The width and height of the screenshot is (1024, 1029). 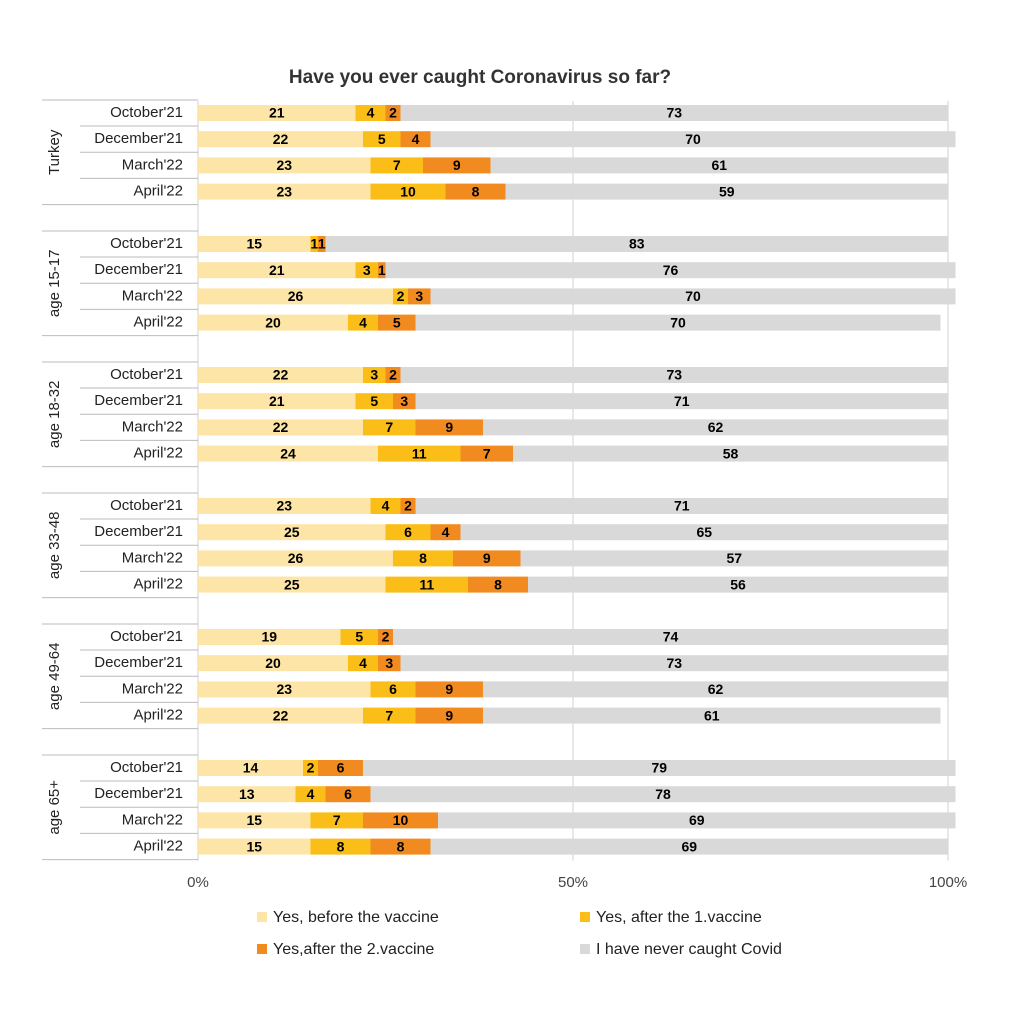 I want to click on data-label: 57, so click(x=734, y=558).